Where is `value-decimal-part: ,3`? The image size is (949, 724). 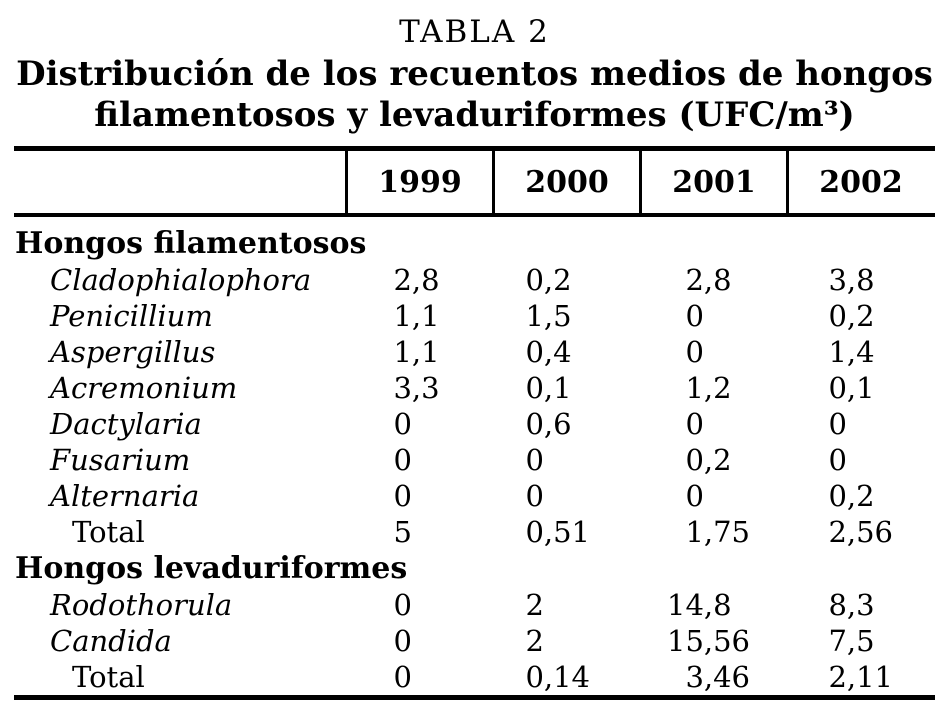
value-decimal-part: ,3 is located at coordinates (860, 605).